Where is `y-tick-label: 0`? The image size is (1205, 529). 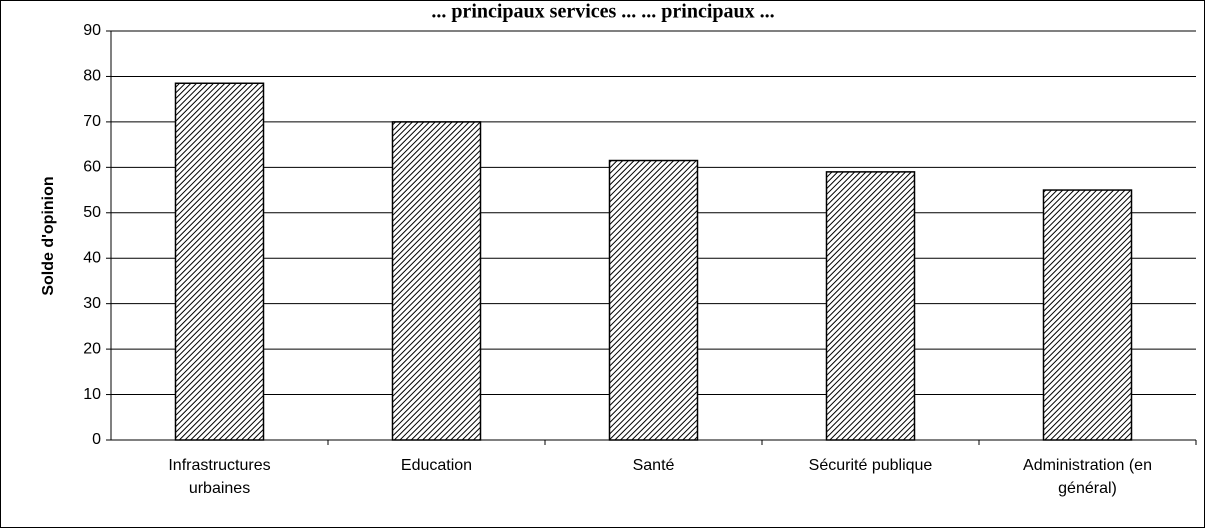 y-tick-label: 0 is located at coordinates (96, 439).